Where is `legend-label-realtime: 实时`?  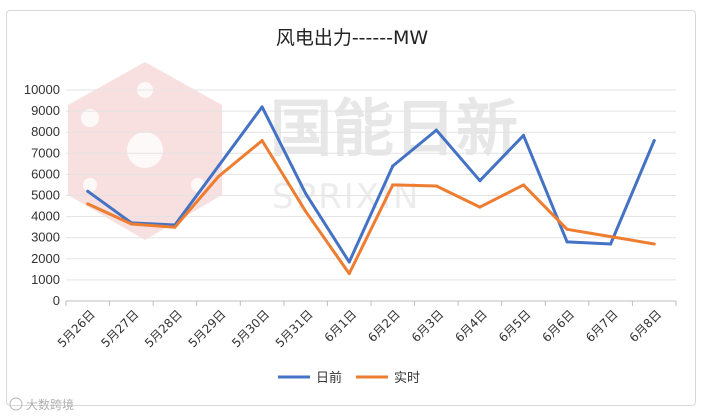
legend-label-realtime: 实时 is located at coordinates (407, 378).